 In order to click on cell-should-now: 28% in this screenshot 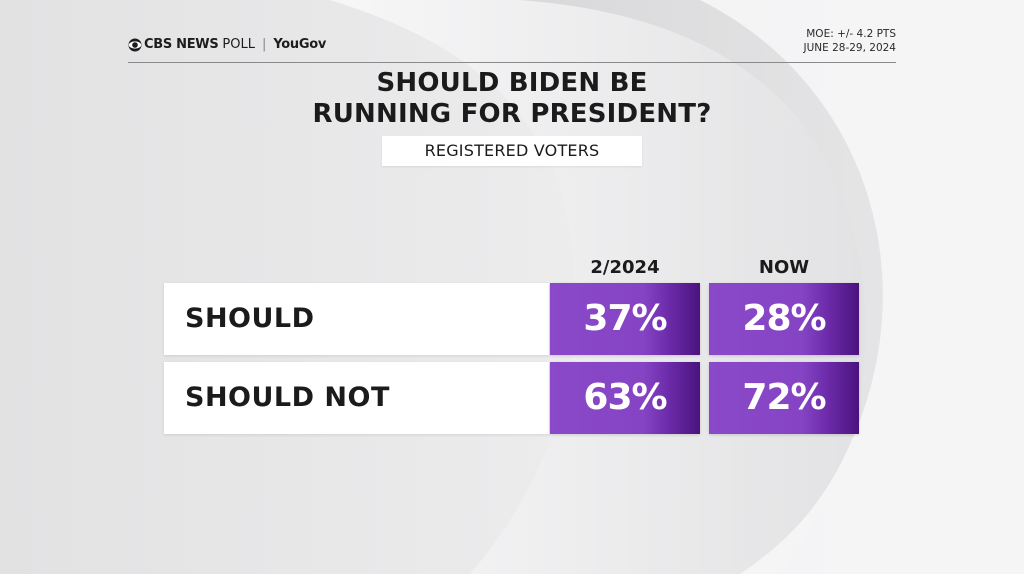, I will do `click(784, 319)`.